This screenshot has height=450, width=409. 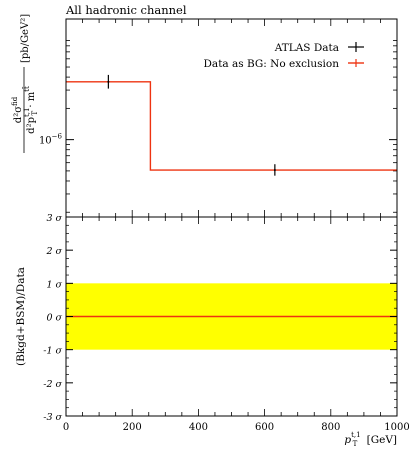 What do you see at coordinates (132, 427) in the screenshot?
I see `x-tick-label: 200` at bounding box center [132, 427].